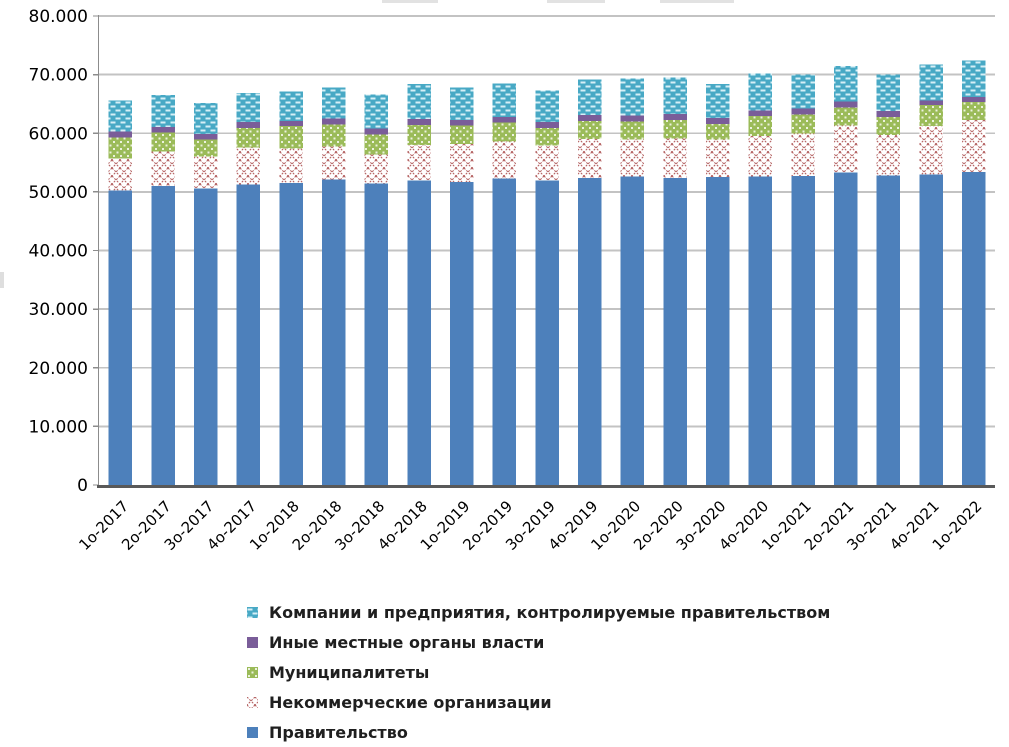 The width and height of the screenshot is (1009, 747). What do you see at coordinates (58, 252) in the screenshot?
I see `y-tick-label: 40.000` at bounding box center [58, 252].